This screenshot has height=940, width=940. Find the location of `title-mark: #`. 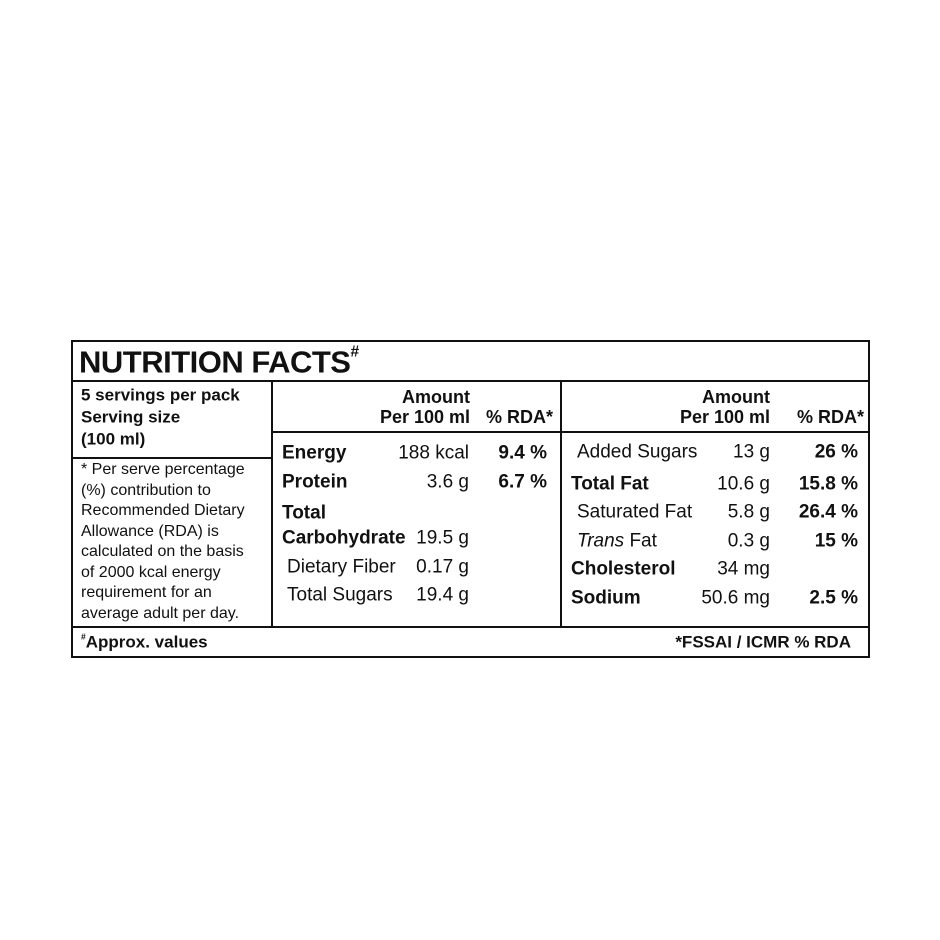

title-mark: # is located at coordinates (355, 352).